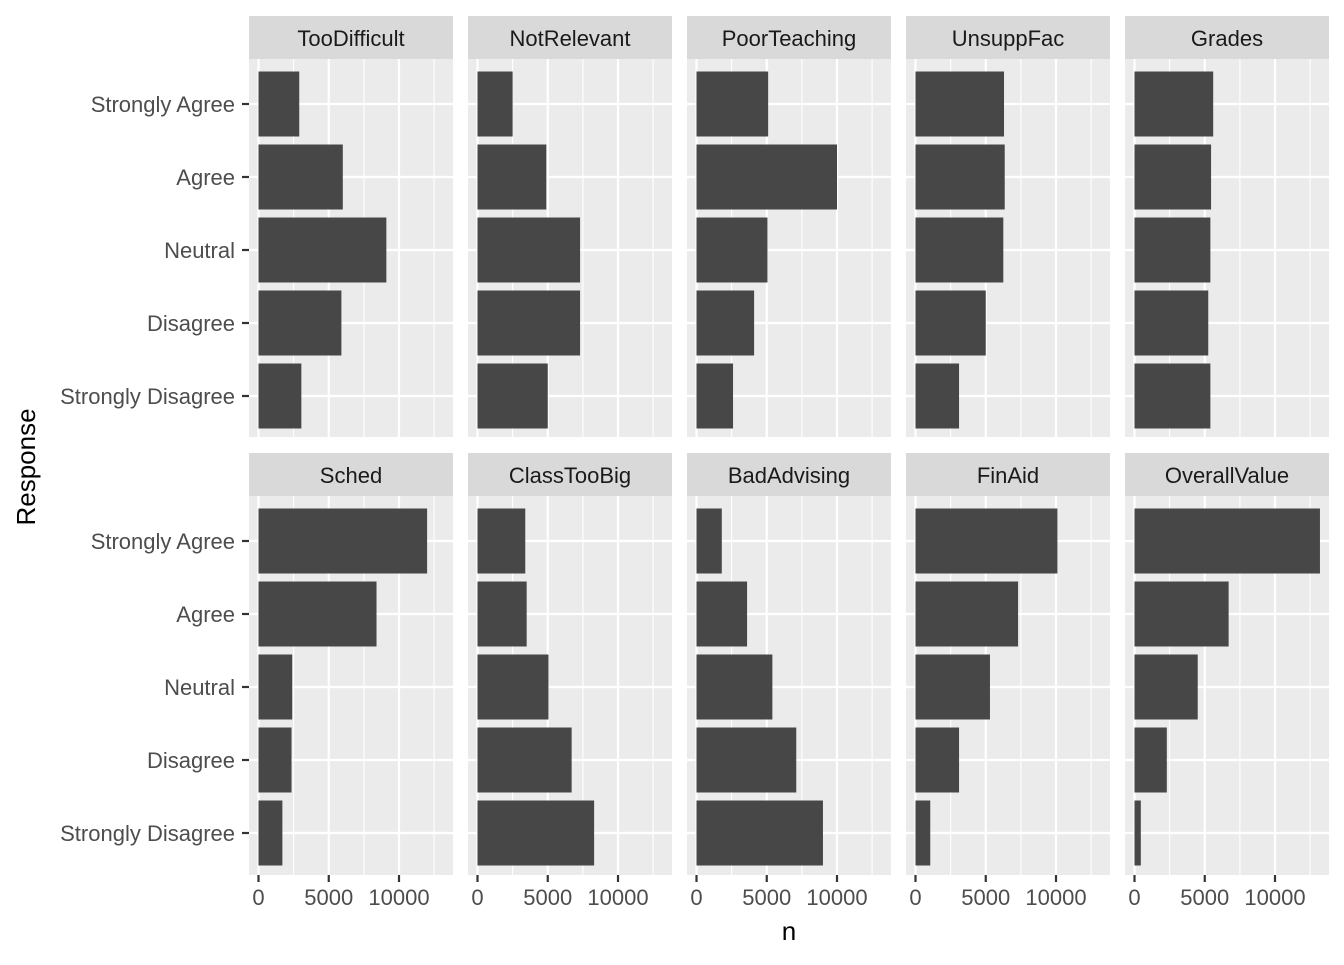  Describe the element at coordinates (147, 396) in the screenshot. I see `y-tick-label-0: Strongly Disagree` at that location.